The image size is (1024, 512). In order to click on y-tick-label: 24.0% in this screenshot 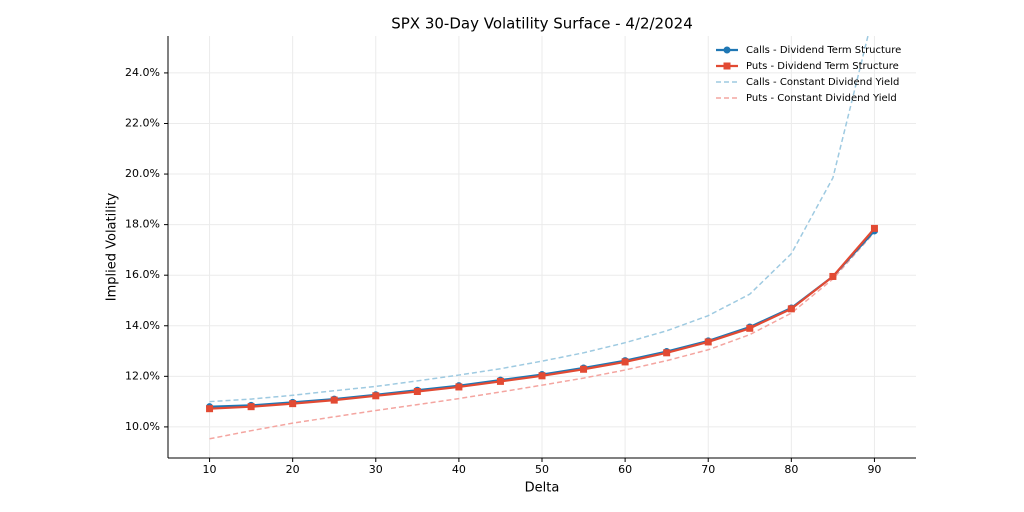, I will do `click(142, 72)`.